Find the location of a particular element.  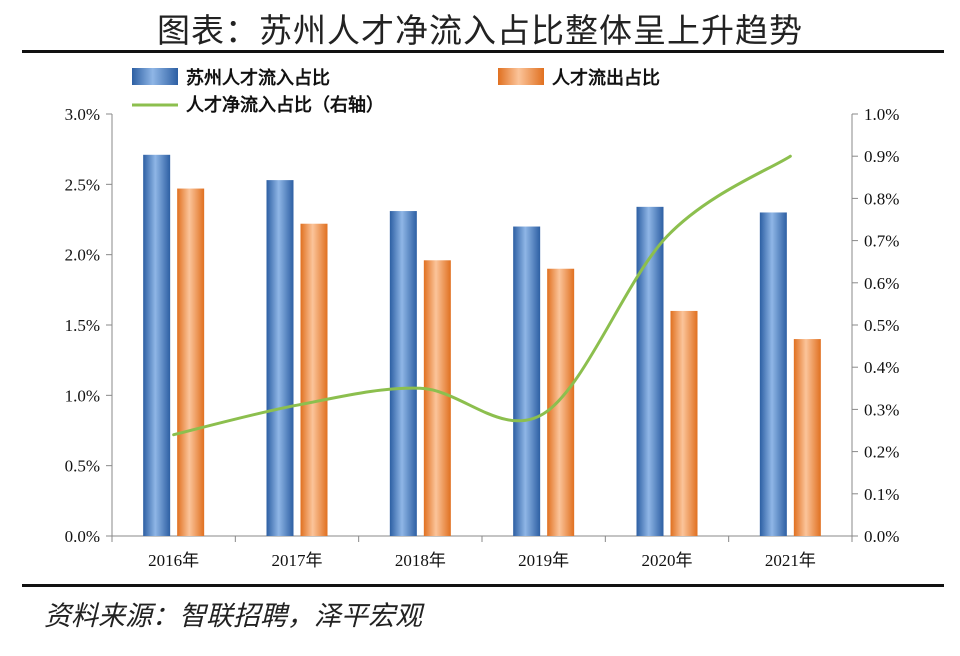

legend-swatch-outflow is located at coordinates (521, 76).